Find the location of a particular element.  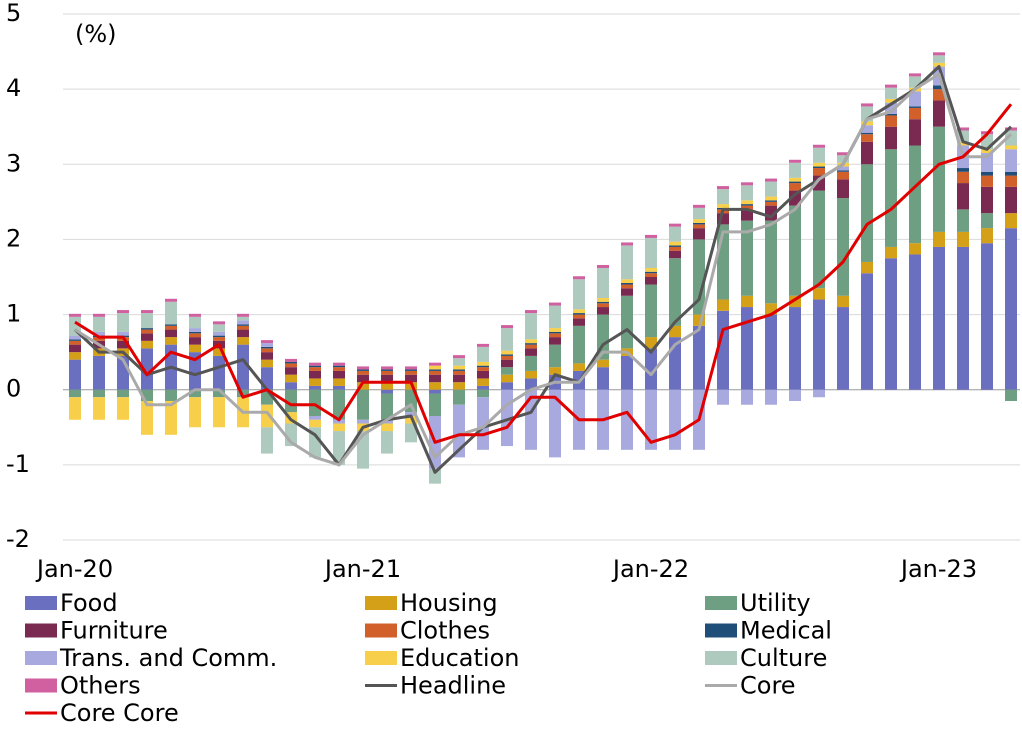

legend-label: Furniture is located at coordinates (114, 631).